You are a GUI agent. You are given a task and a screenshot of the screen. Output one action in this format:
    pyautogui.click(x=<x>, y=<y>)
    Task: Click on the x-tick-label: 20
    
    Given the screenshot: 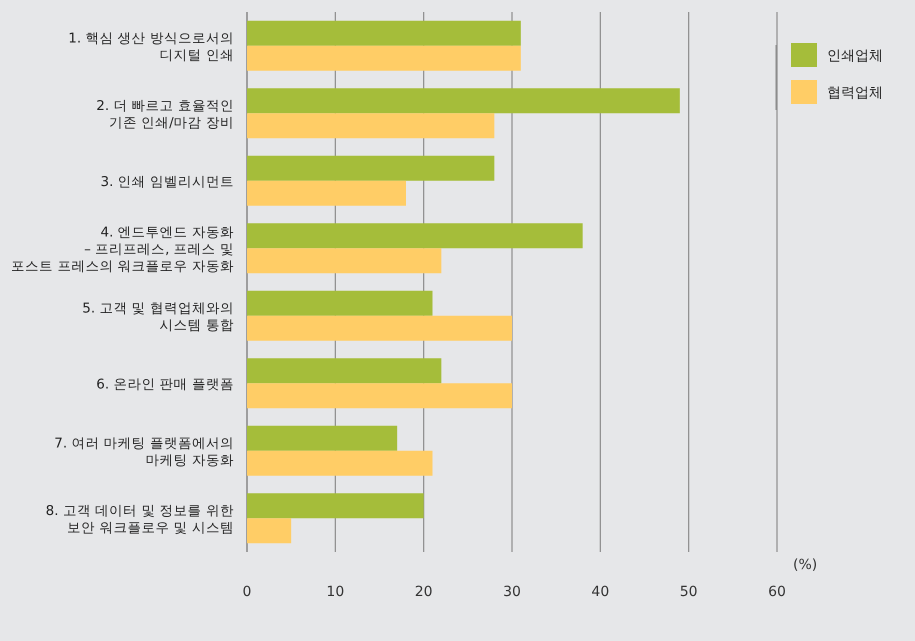 What is the action you would take?
    pyautogui.click(x=423, y=592)
    